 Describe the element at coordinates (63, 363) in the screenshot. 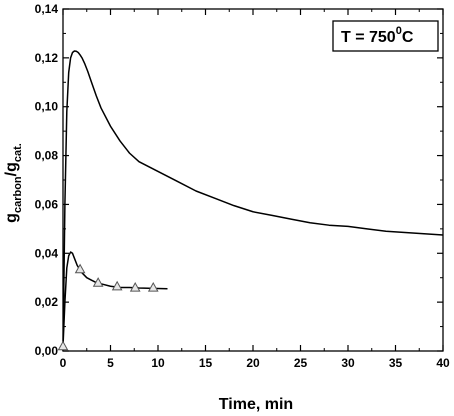

I see `x-tick-label: 0` at that location.